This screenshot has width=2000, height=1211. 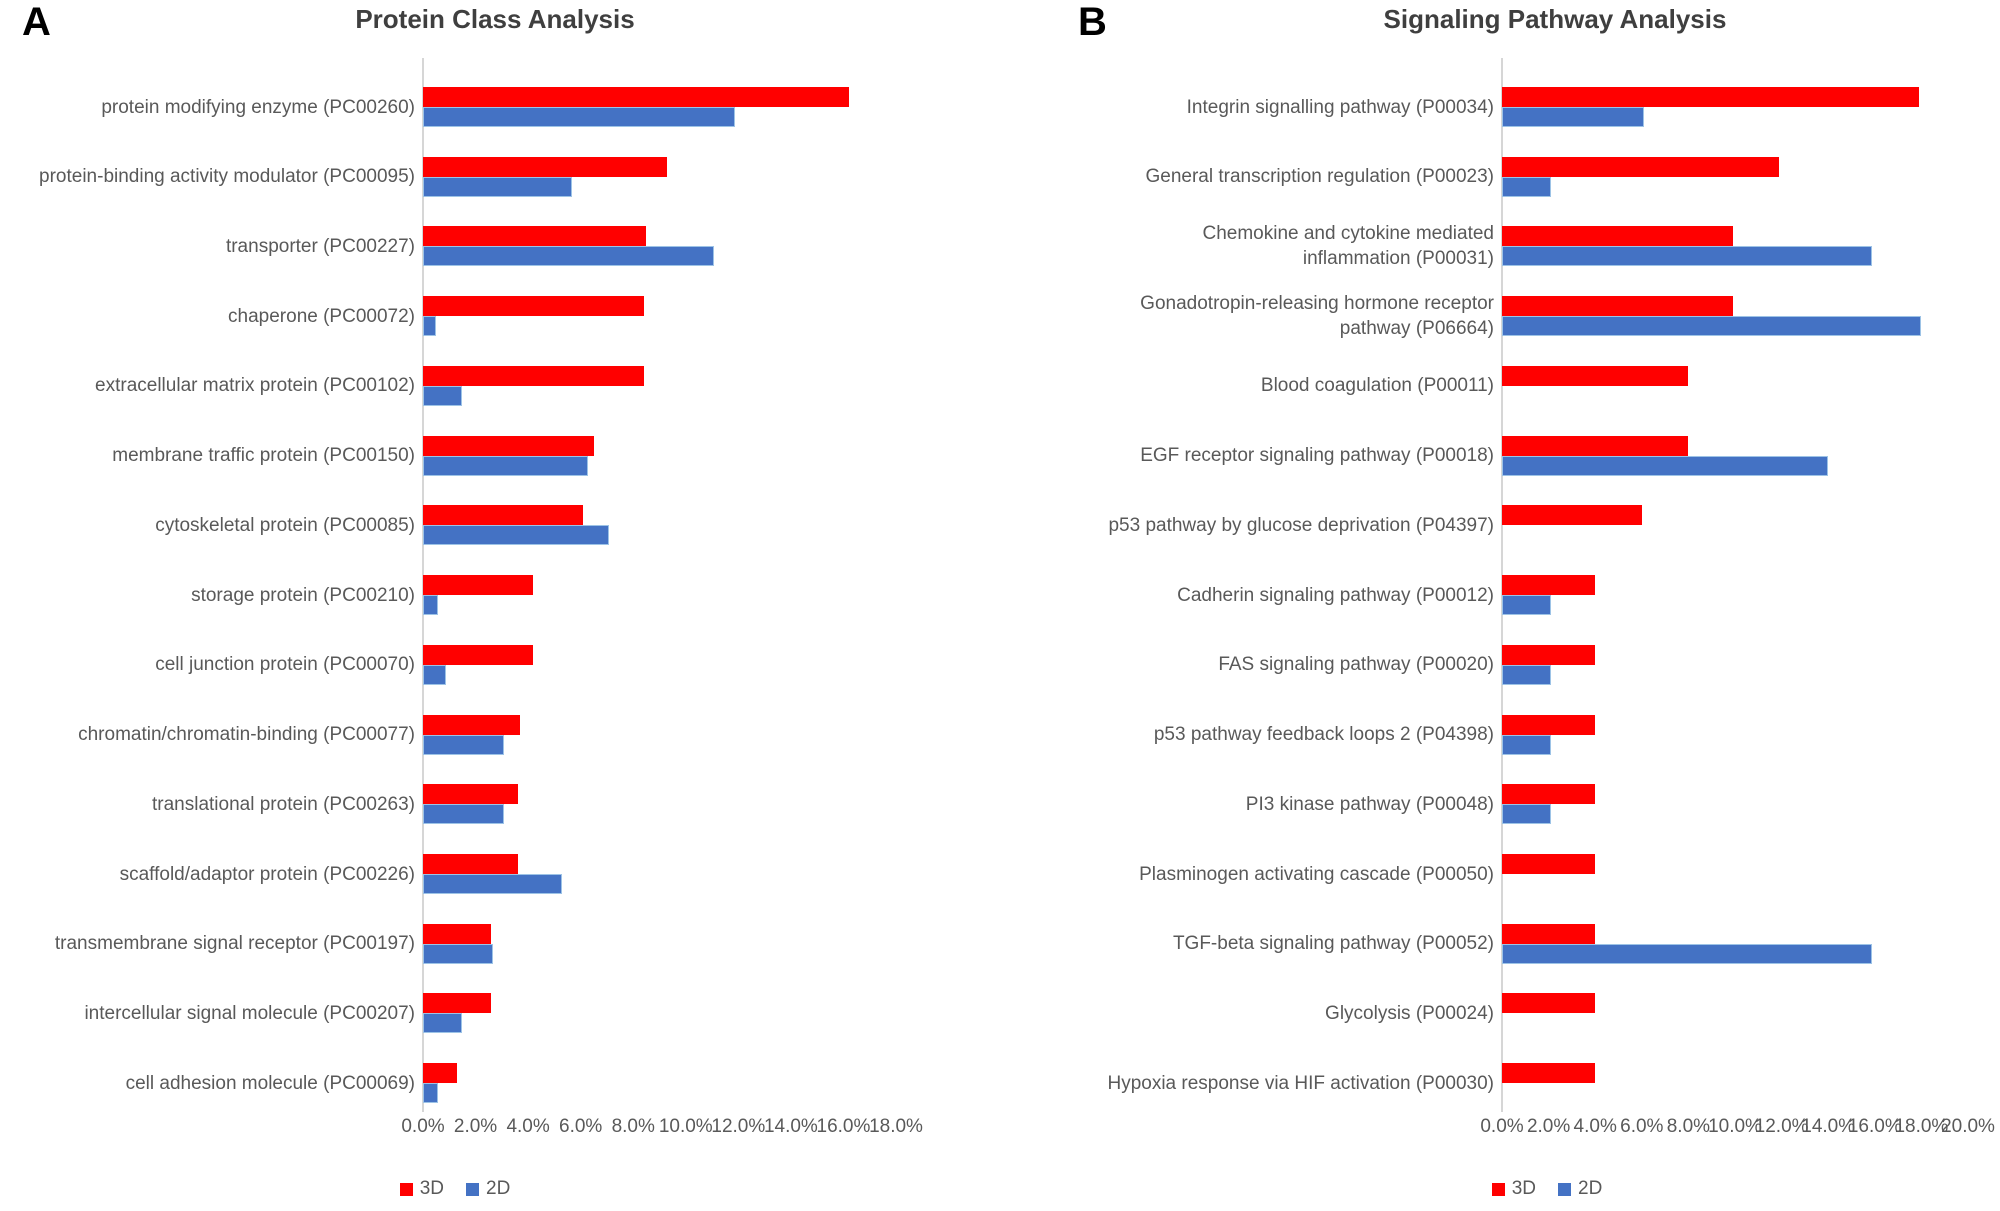 I want to click on x-tick-label: 0.0%, so click(x=1502, y=1126).